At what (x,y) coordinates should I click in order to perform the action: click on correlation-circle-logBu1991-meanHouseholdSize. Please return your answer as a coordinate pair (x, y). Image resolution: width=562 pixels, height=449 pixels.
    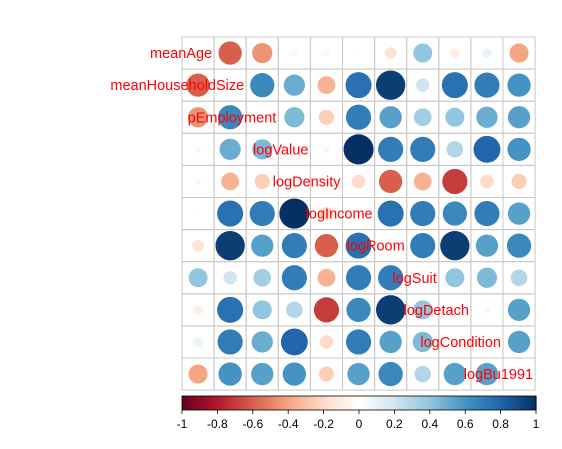
    Looking at the image, I should click on (230, 374).